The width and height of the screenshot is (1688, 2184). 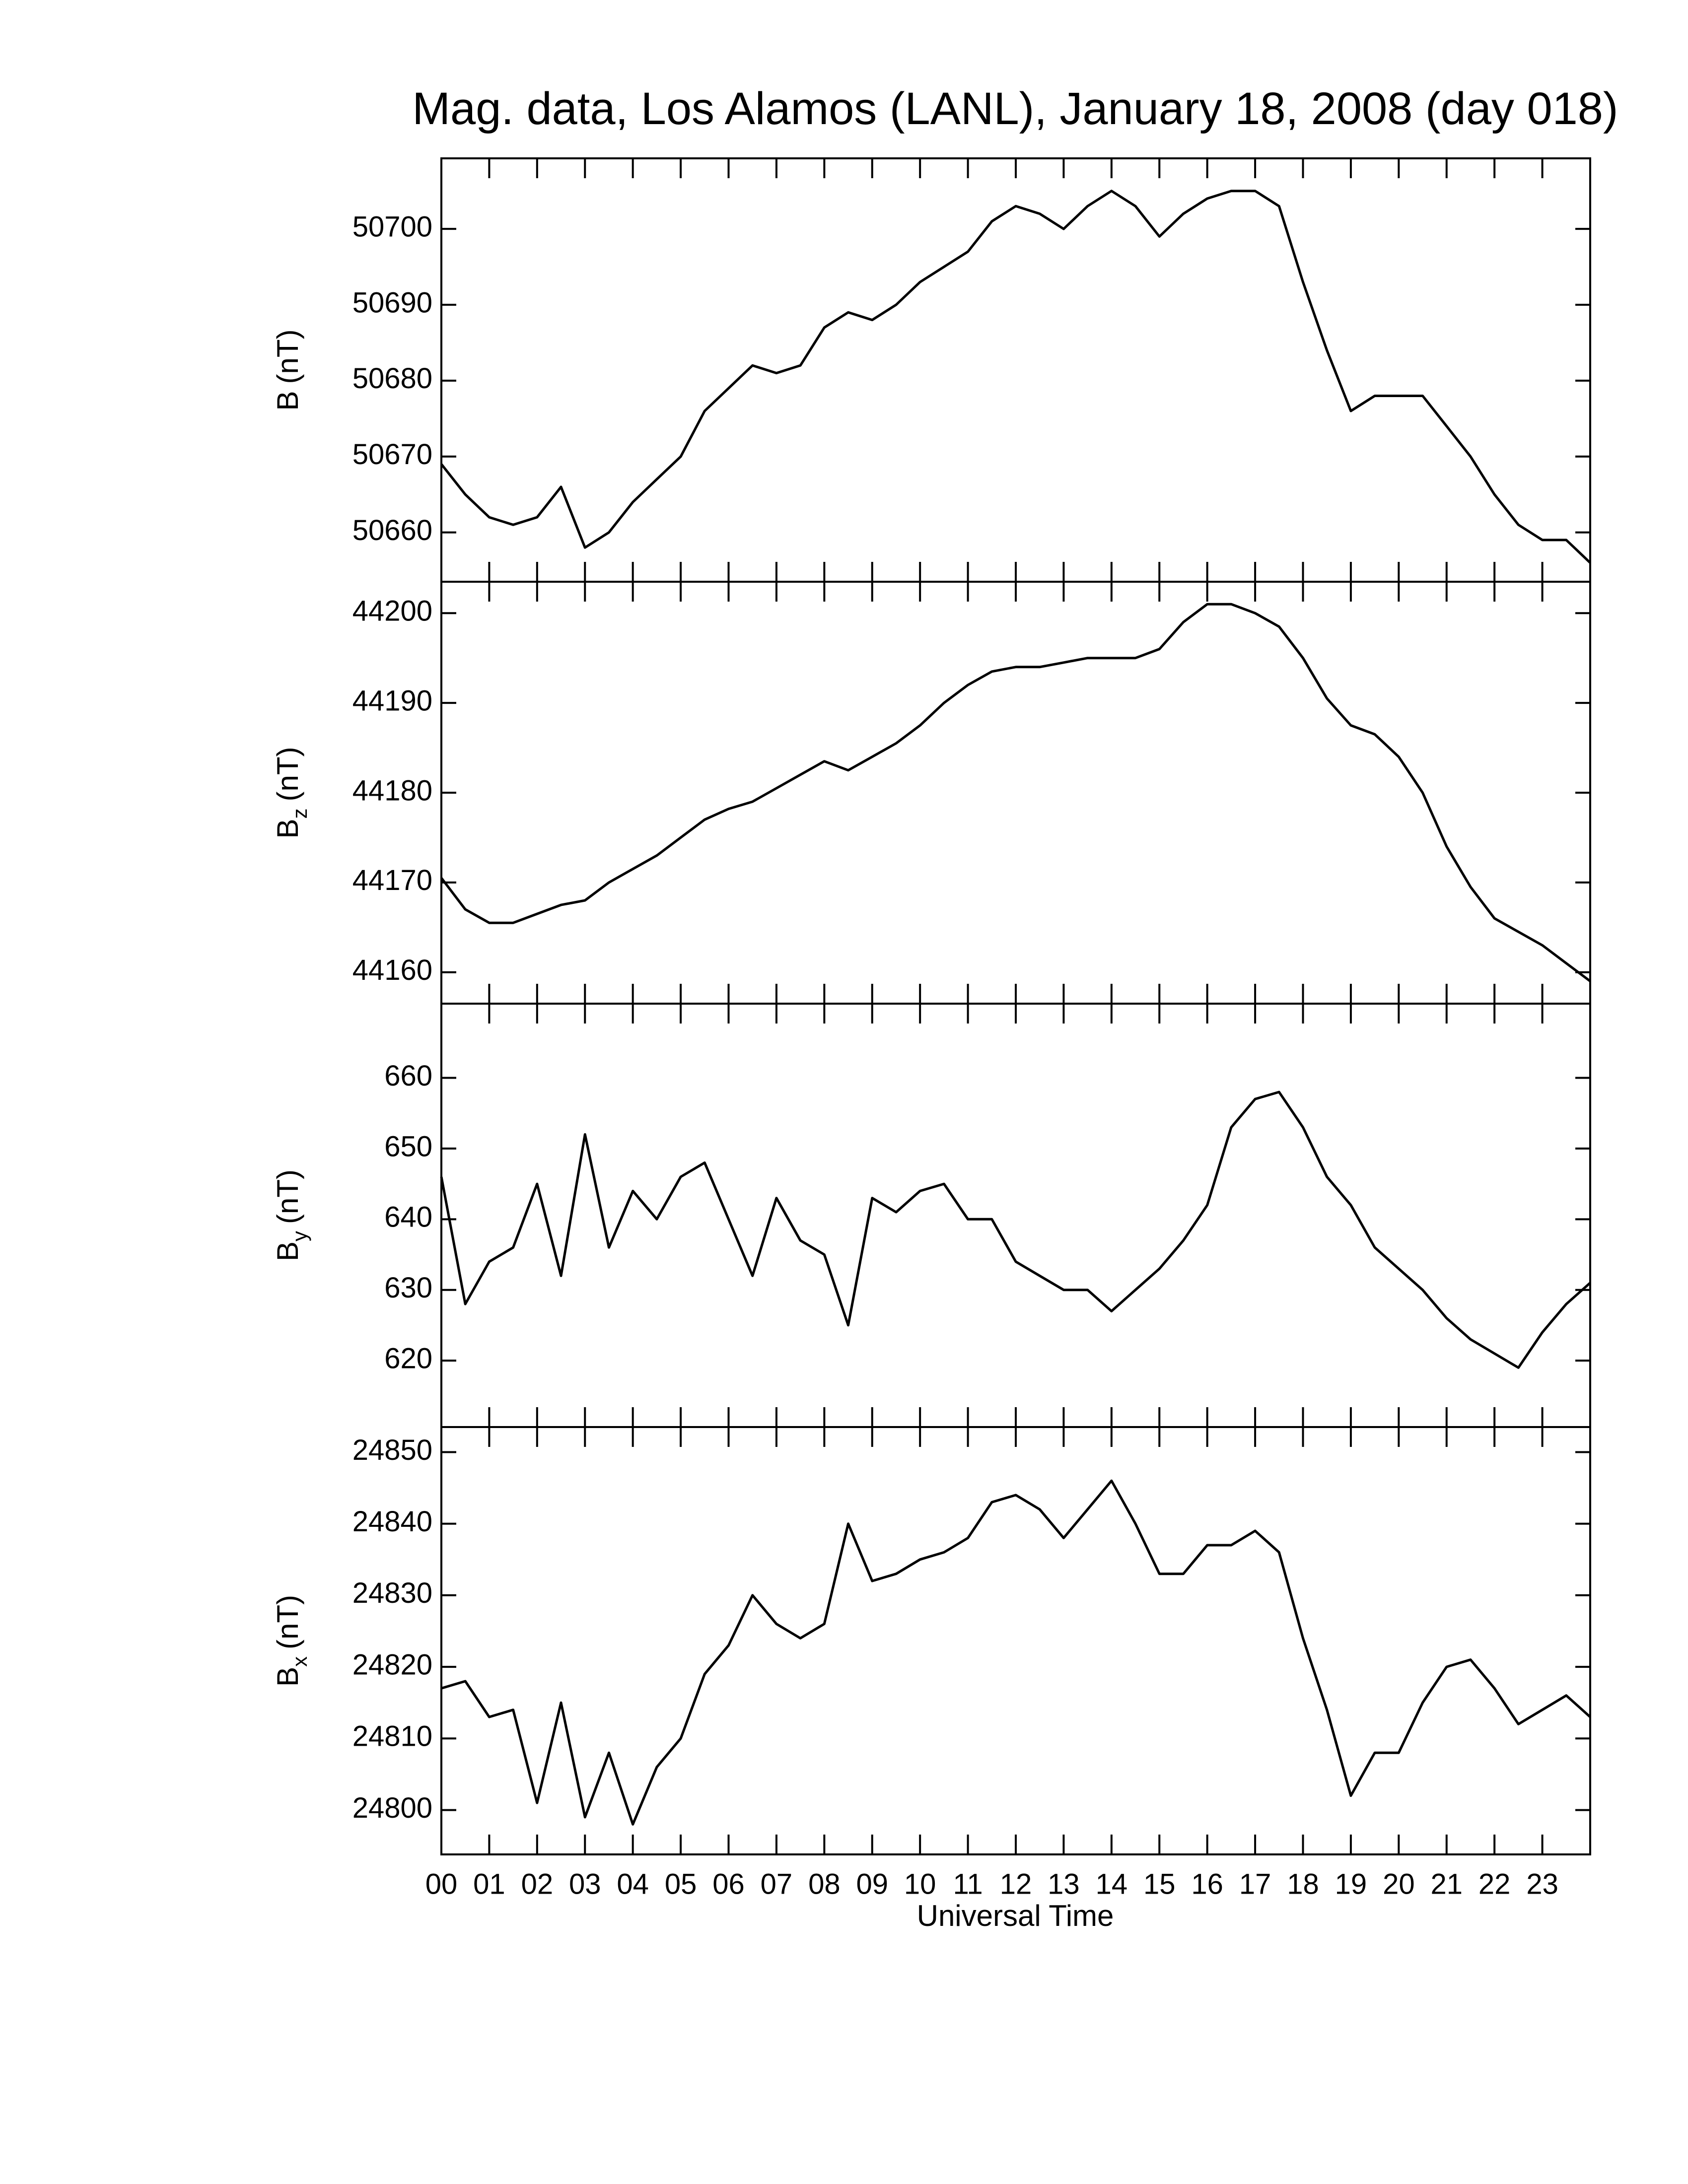 What do you see at coordinates (920, 1884) in the screenshot?
I see `x-tick-label: 10` at bounding box center [920, 1884].